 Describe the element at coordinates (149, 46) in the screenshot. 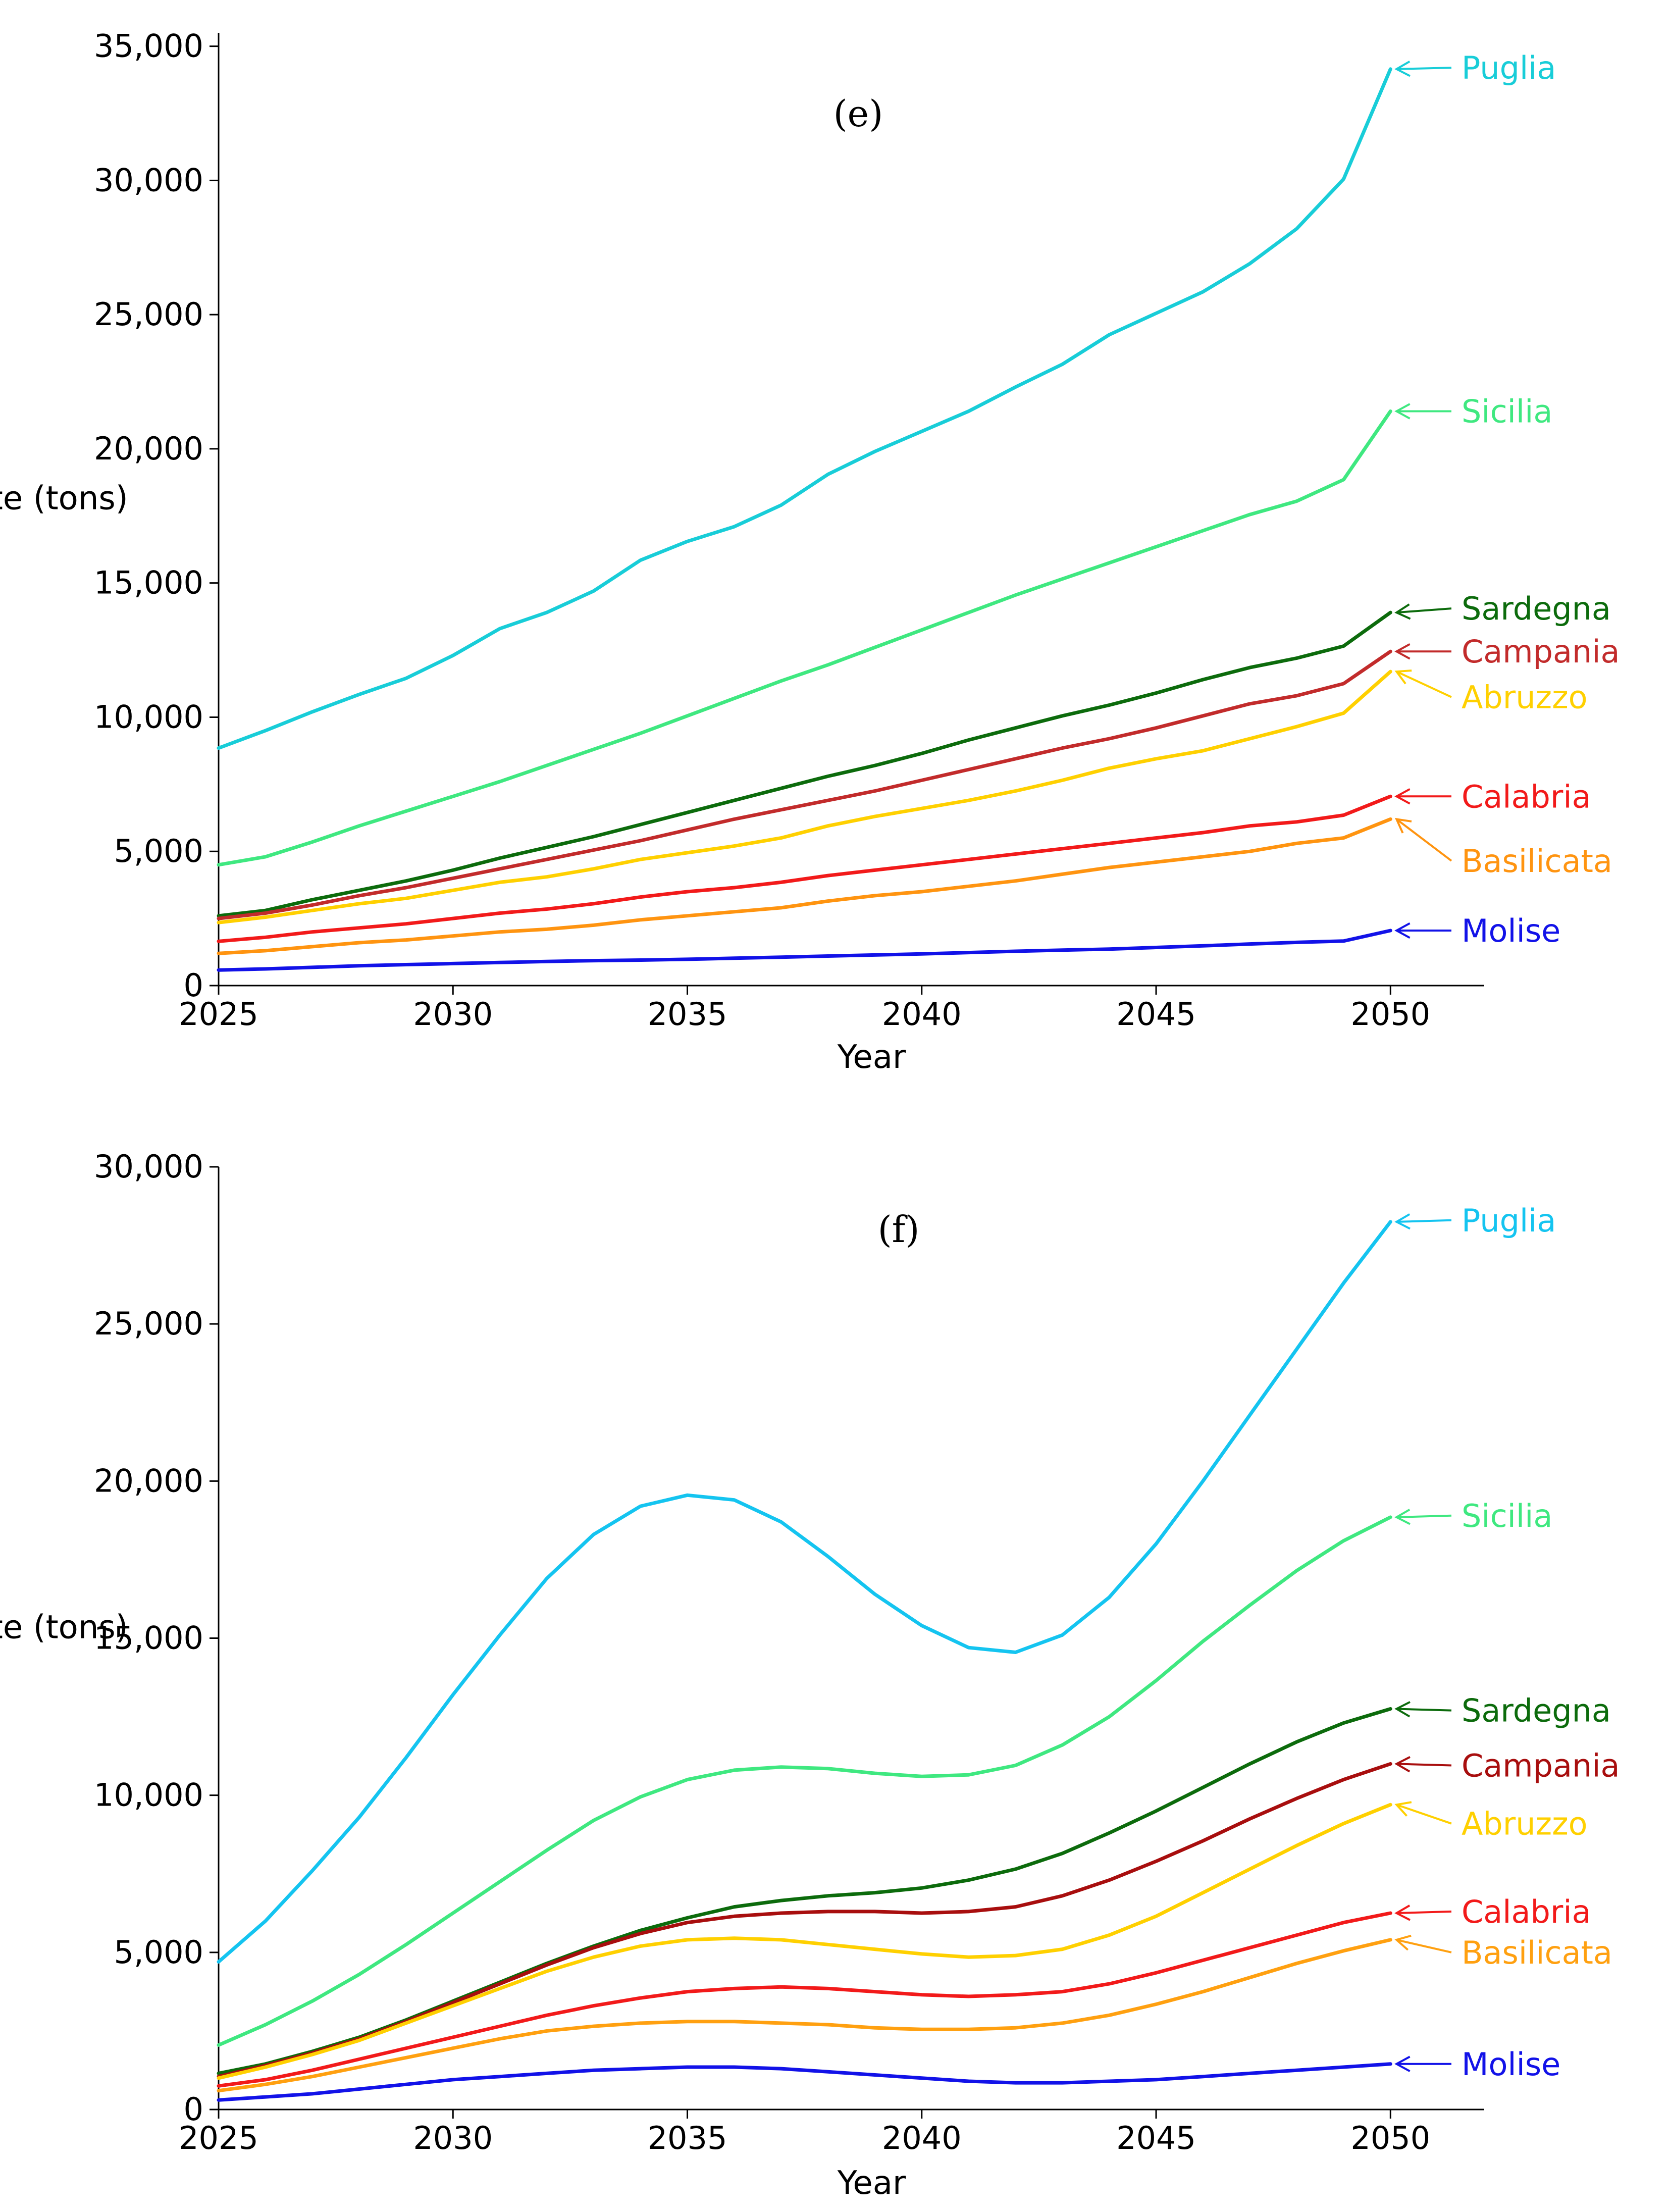

I see `y-tick-label: 35,000` at that location.